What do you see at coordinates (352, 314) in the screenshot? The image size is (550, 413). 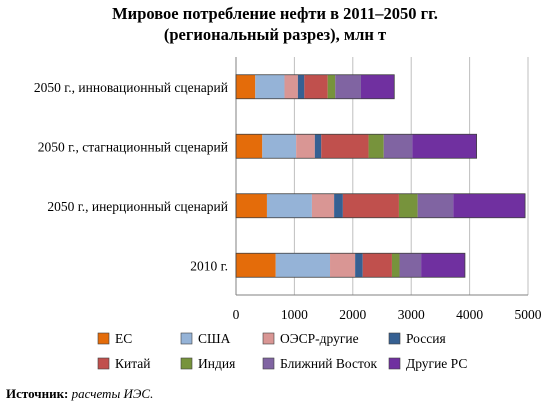 I see `x-tick-label-2000: 2000` at bounding box center [352, 314].